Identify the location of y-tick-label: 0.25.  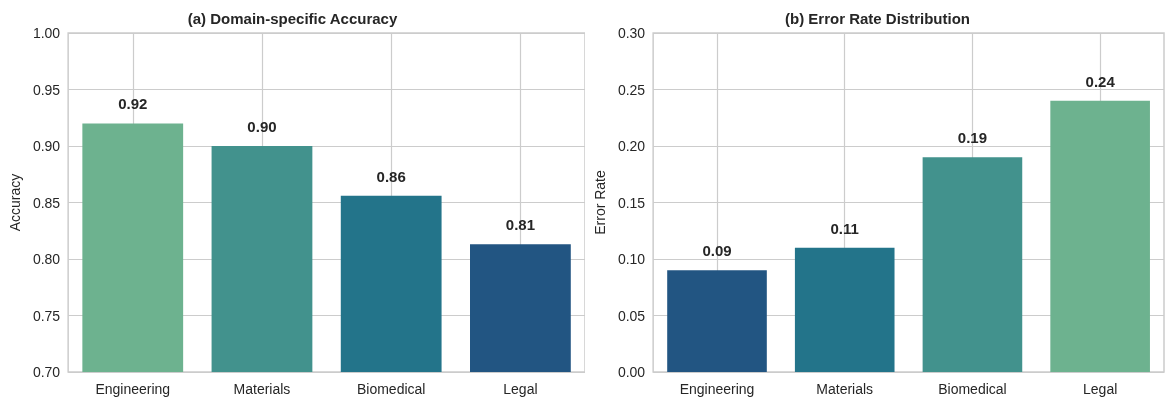
(631, 89).